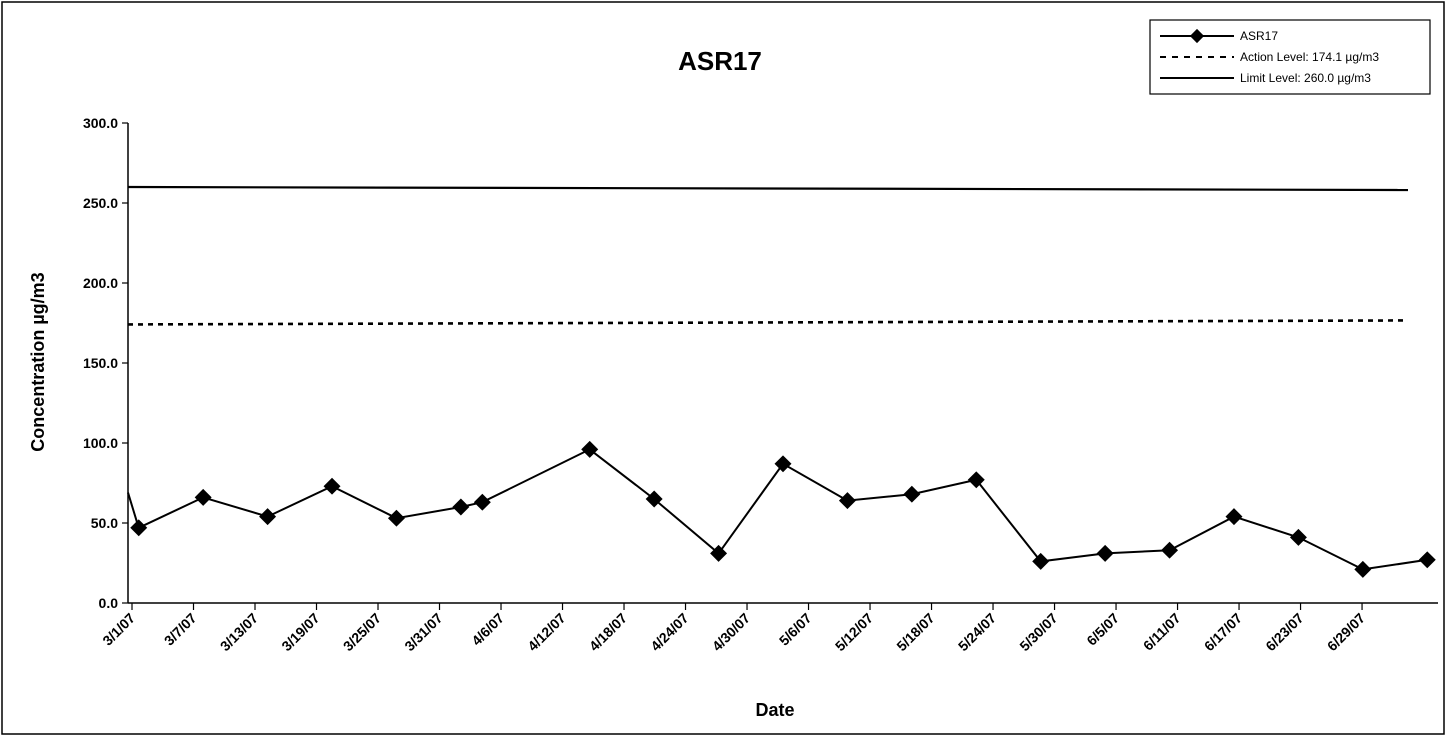 The height and width of the screenshot is (737, 1448). Describe the element at coordinates (768, 322) in the screenshot. I see `action-level-line` at that location.